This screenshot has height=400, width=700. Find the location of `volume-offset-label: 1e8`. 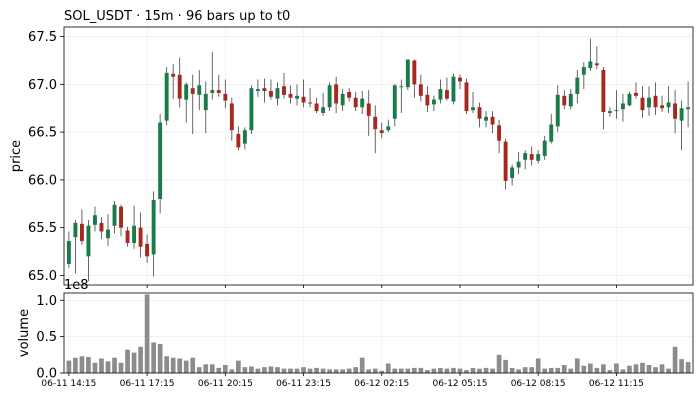

volume-offset-label: 1e8 is located at coordinates (76, 285).